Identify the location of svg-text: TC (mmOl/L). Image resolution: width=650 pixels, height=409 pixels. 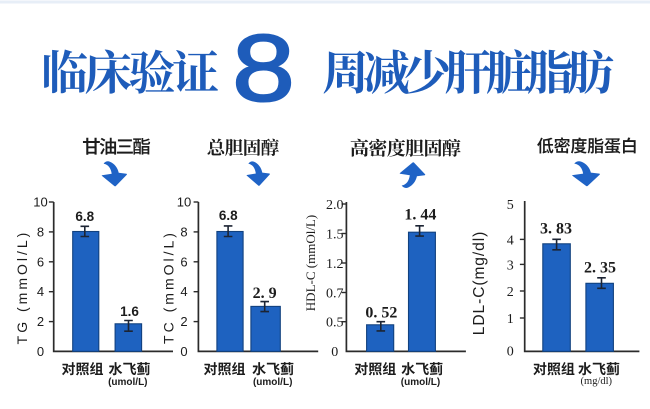
(169, 287).